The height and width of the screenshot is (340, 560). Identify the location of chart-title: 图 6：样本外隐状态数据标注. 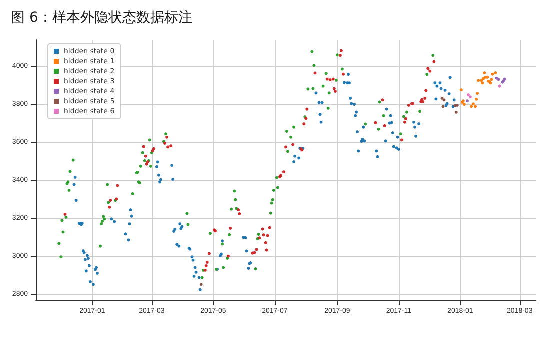
(101, 18).